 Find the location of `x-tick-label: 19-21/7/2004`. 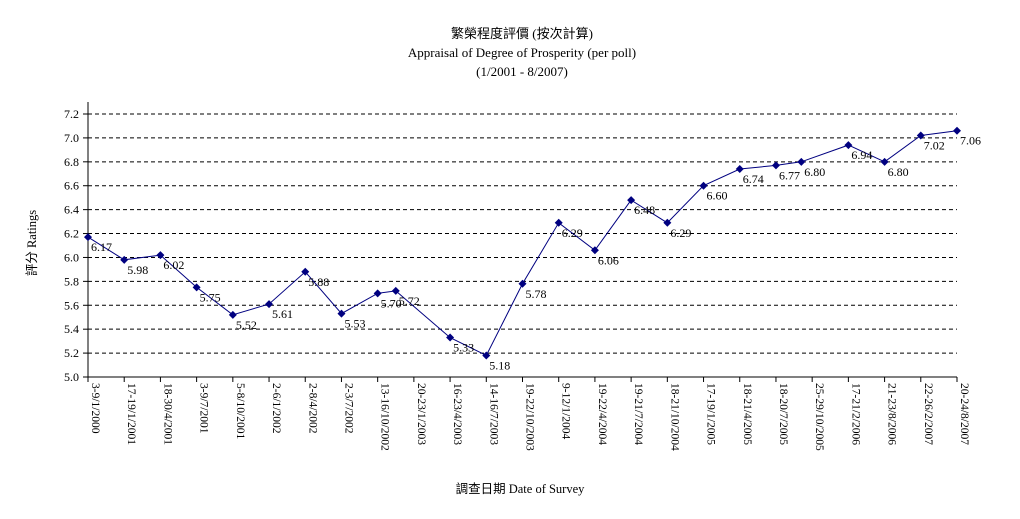

x-tick-label: 19-21/7/2004 is located at coordinates (638, 414).